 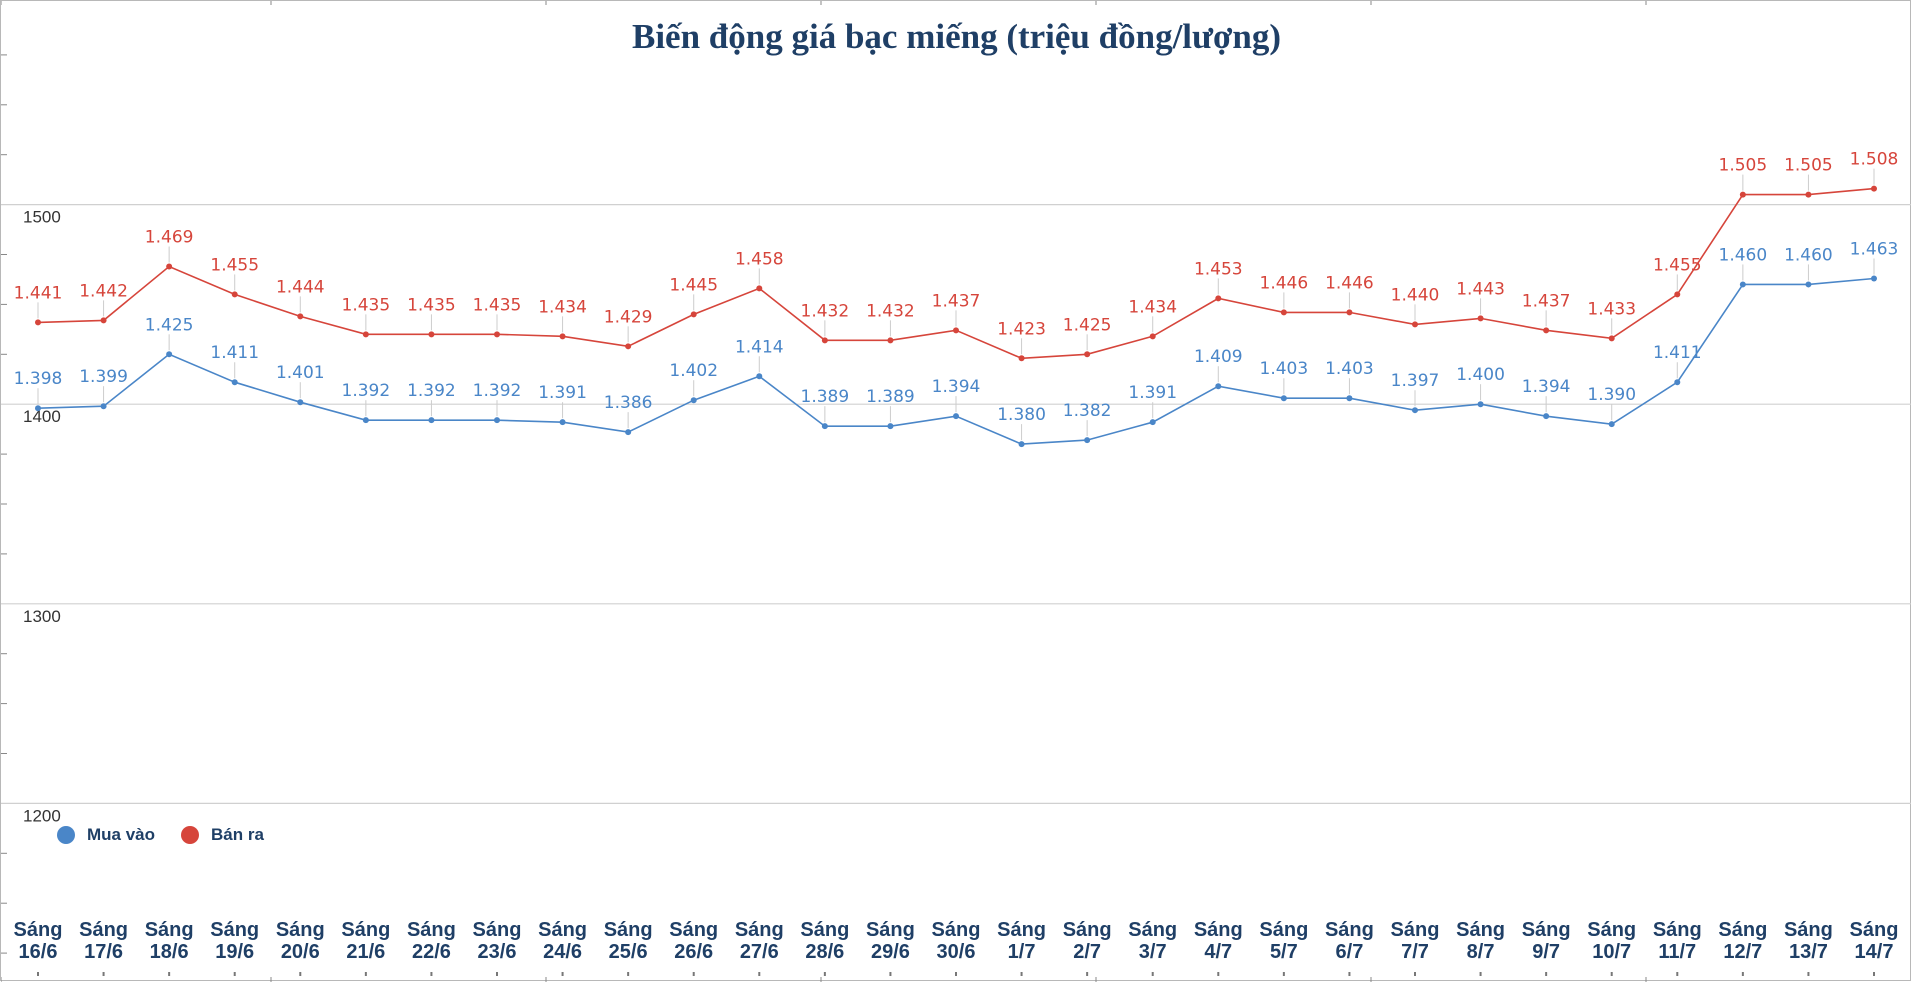 I want to click on sell-data-label: 1.435, so click(x=431, y=305).